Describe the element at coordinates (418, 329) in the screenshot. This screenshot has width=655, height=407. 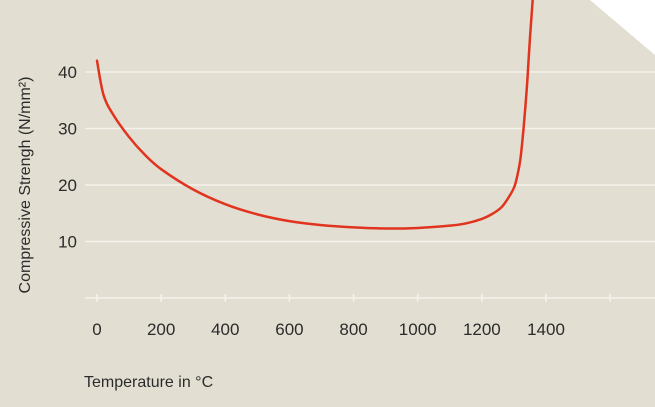
I see `x-tick-label: 1000` at that location.